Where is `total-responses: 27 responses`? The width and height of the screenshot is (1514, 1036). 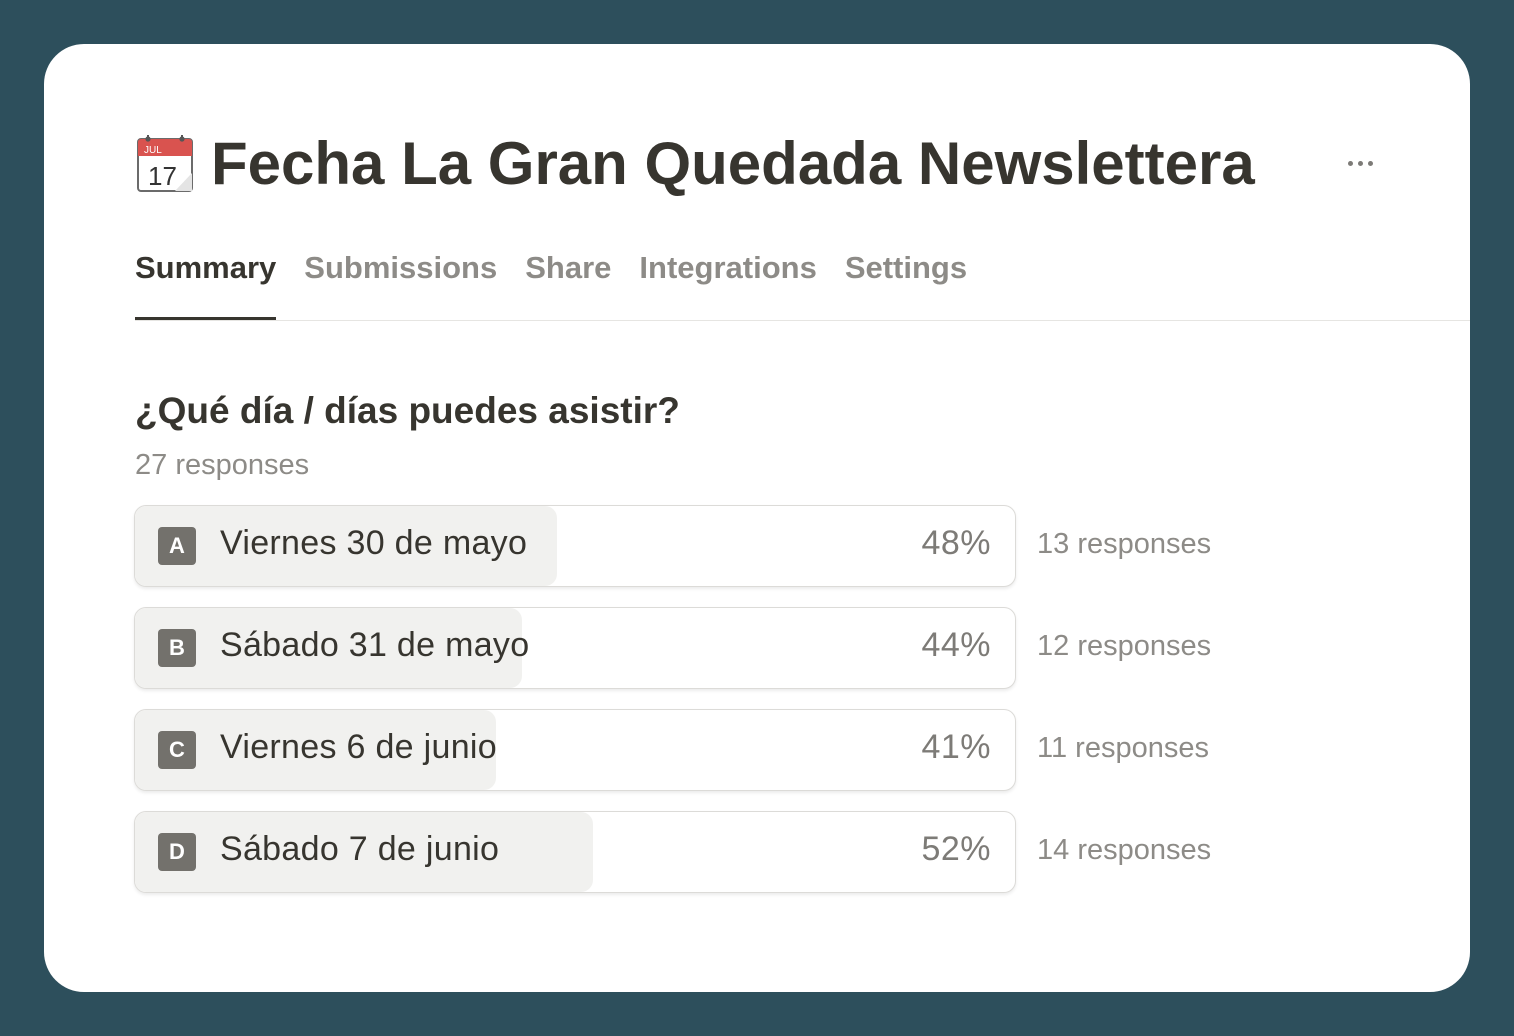 total-responses: 27 responses is located at coordinates (222, 465).